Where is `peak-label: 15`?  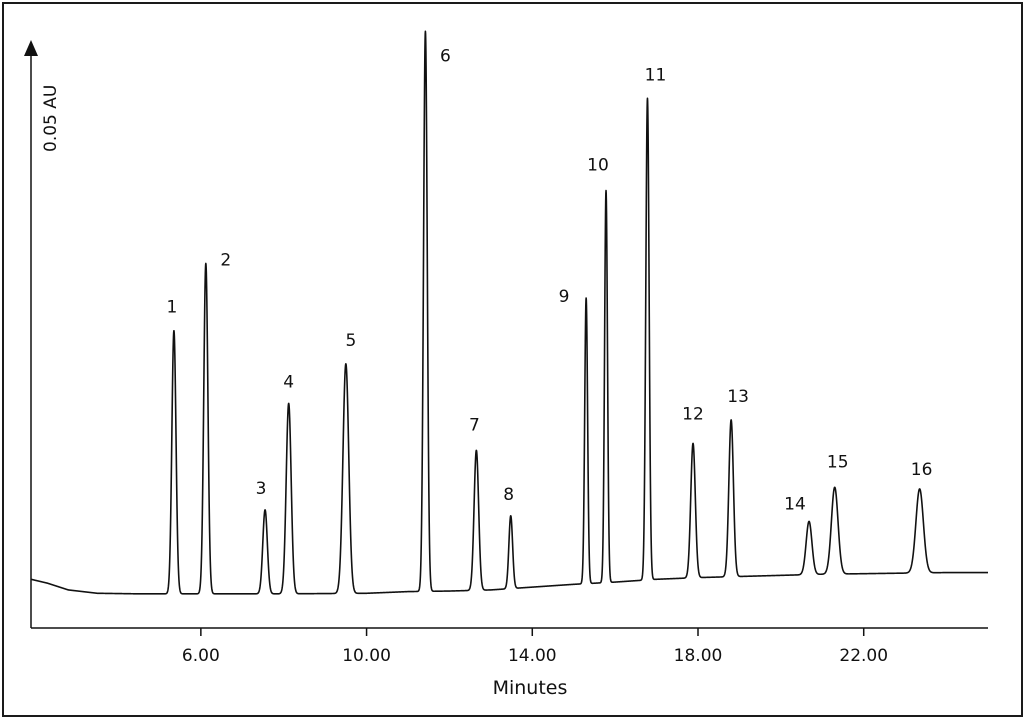 peak-label: 15 is located at coordinates (838, 462).